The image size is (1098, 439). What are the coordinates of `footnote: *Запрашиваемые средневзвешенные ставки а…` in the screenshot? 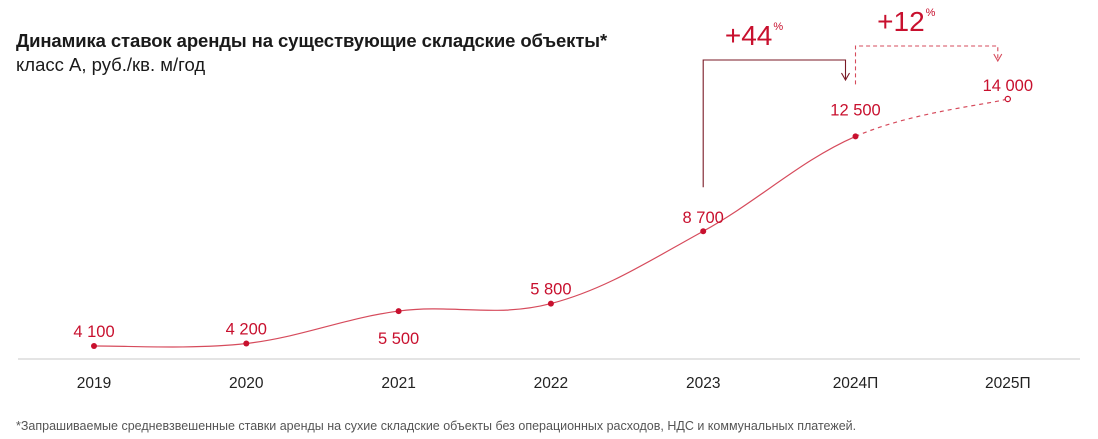 It's located at (436, 426).